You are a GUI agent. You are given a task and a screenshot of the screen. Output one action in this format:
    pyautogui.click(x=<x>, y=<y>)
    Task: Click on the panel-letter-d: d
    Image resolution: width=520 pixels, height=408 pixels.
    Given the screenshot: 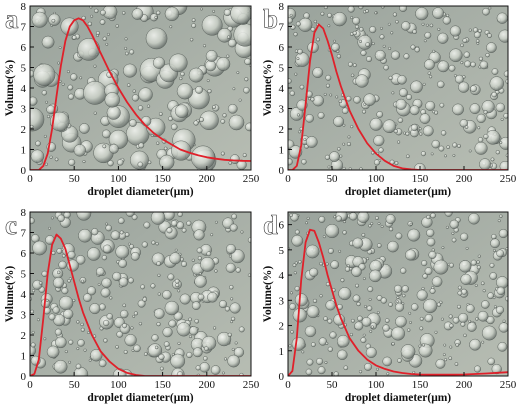 What is the action you would take?
    pyautogui.click(x=270, y=225)
    